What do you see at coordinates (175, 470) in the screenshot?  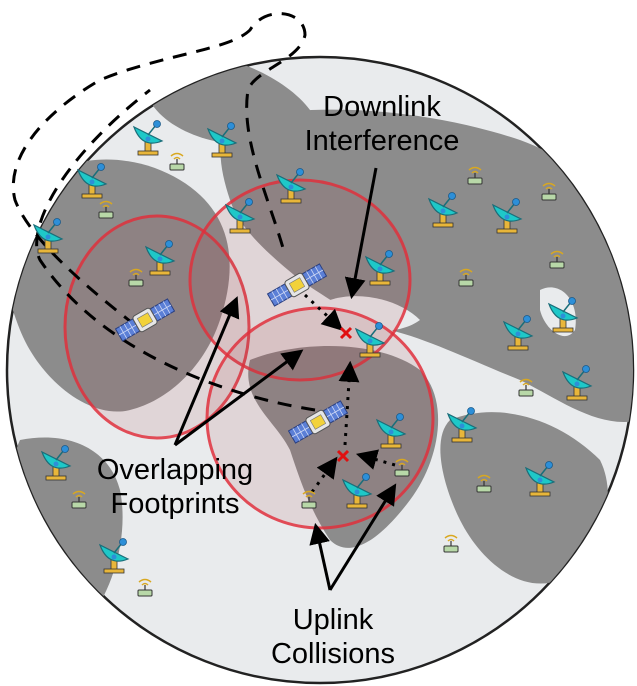 I see `footprints-line-1: Overlapping` at bounding box center [175, 470].